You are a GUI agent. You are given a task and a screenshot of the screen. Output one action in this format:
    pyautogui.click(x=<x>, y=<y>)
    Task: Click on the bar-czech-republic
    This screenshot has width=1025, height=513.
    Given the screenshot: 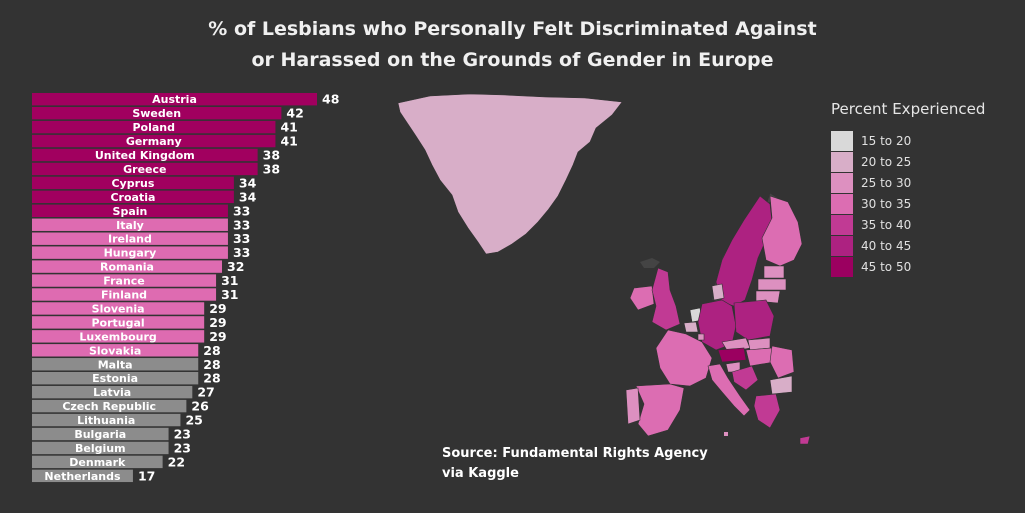 What is the action you would take?
    pyautogui.click(x=109, y=406)
    